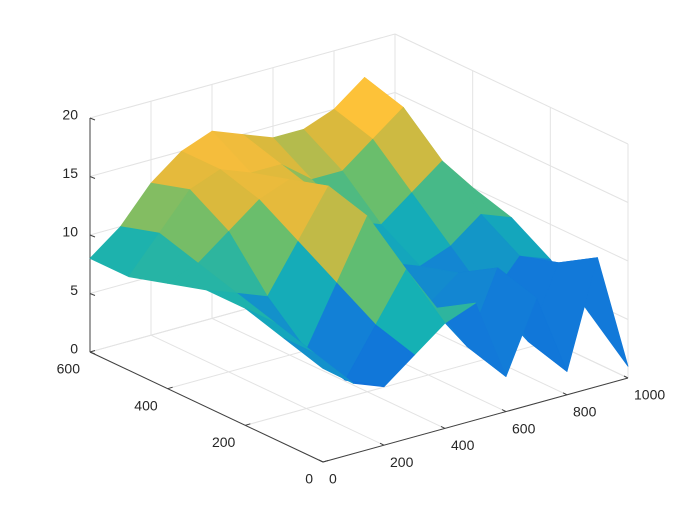 Image resolution: width=692 pixels, height=519 pixels. Describe the element at coordinates (70, 173) in the screenshot. I see `z-tick-label: 15` at that location.